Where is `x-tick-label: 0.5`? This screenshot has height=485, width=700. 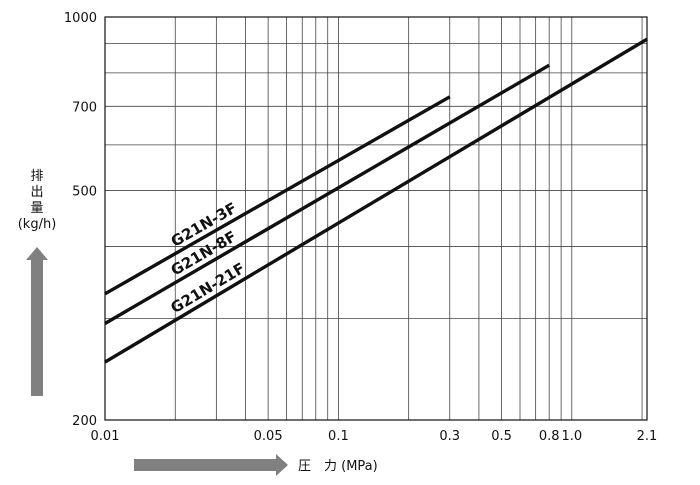
x-tick-label: 0.5 is located at coordinates (501, 436).